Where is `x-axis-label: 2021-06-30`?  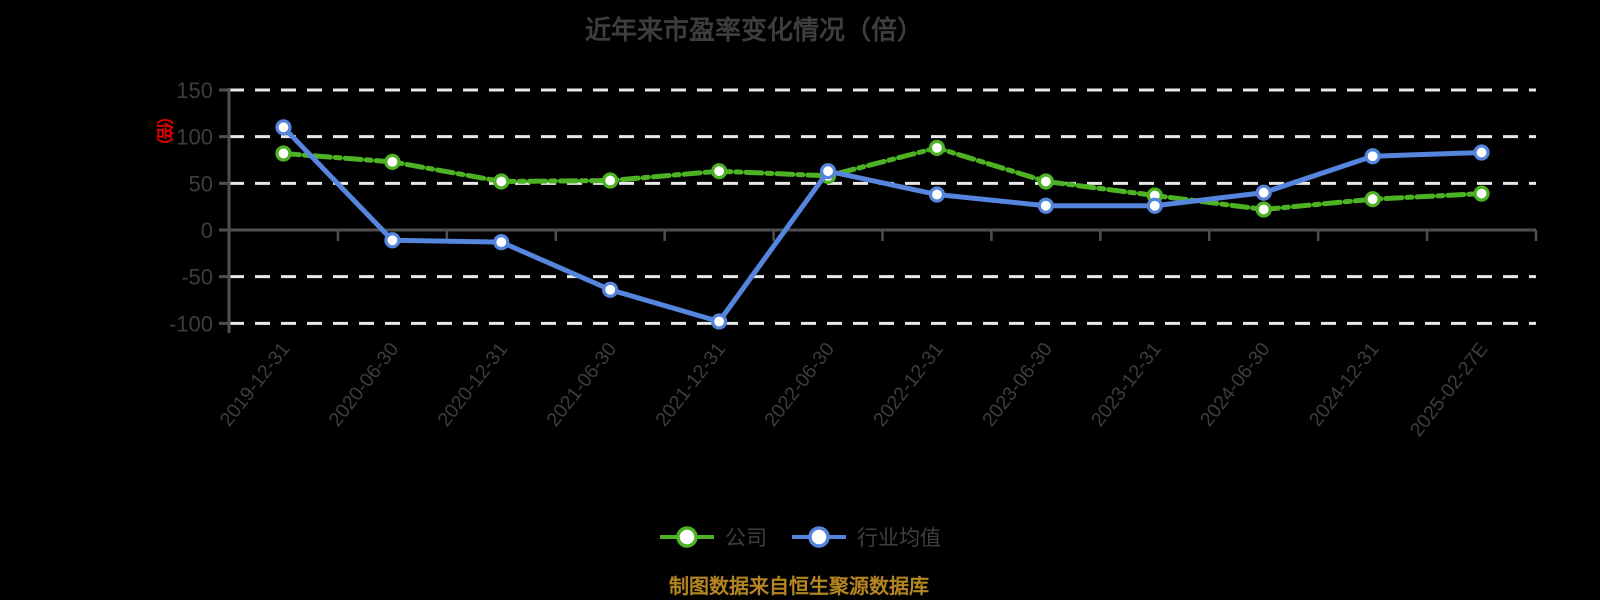
x-axis-label: 2021-06-30 is located at coordinates (581, 384).